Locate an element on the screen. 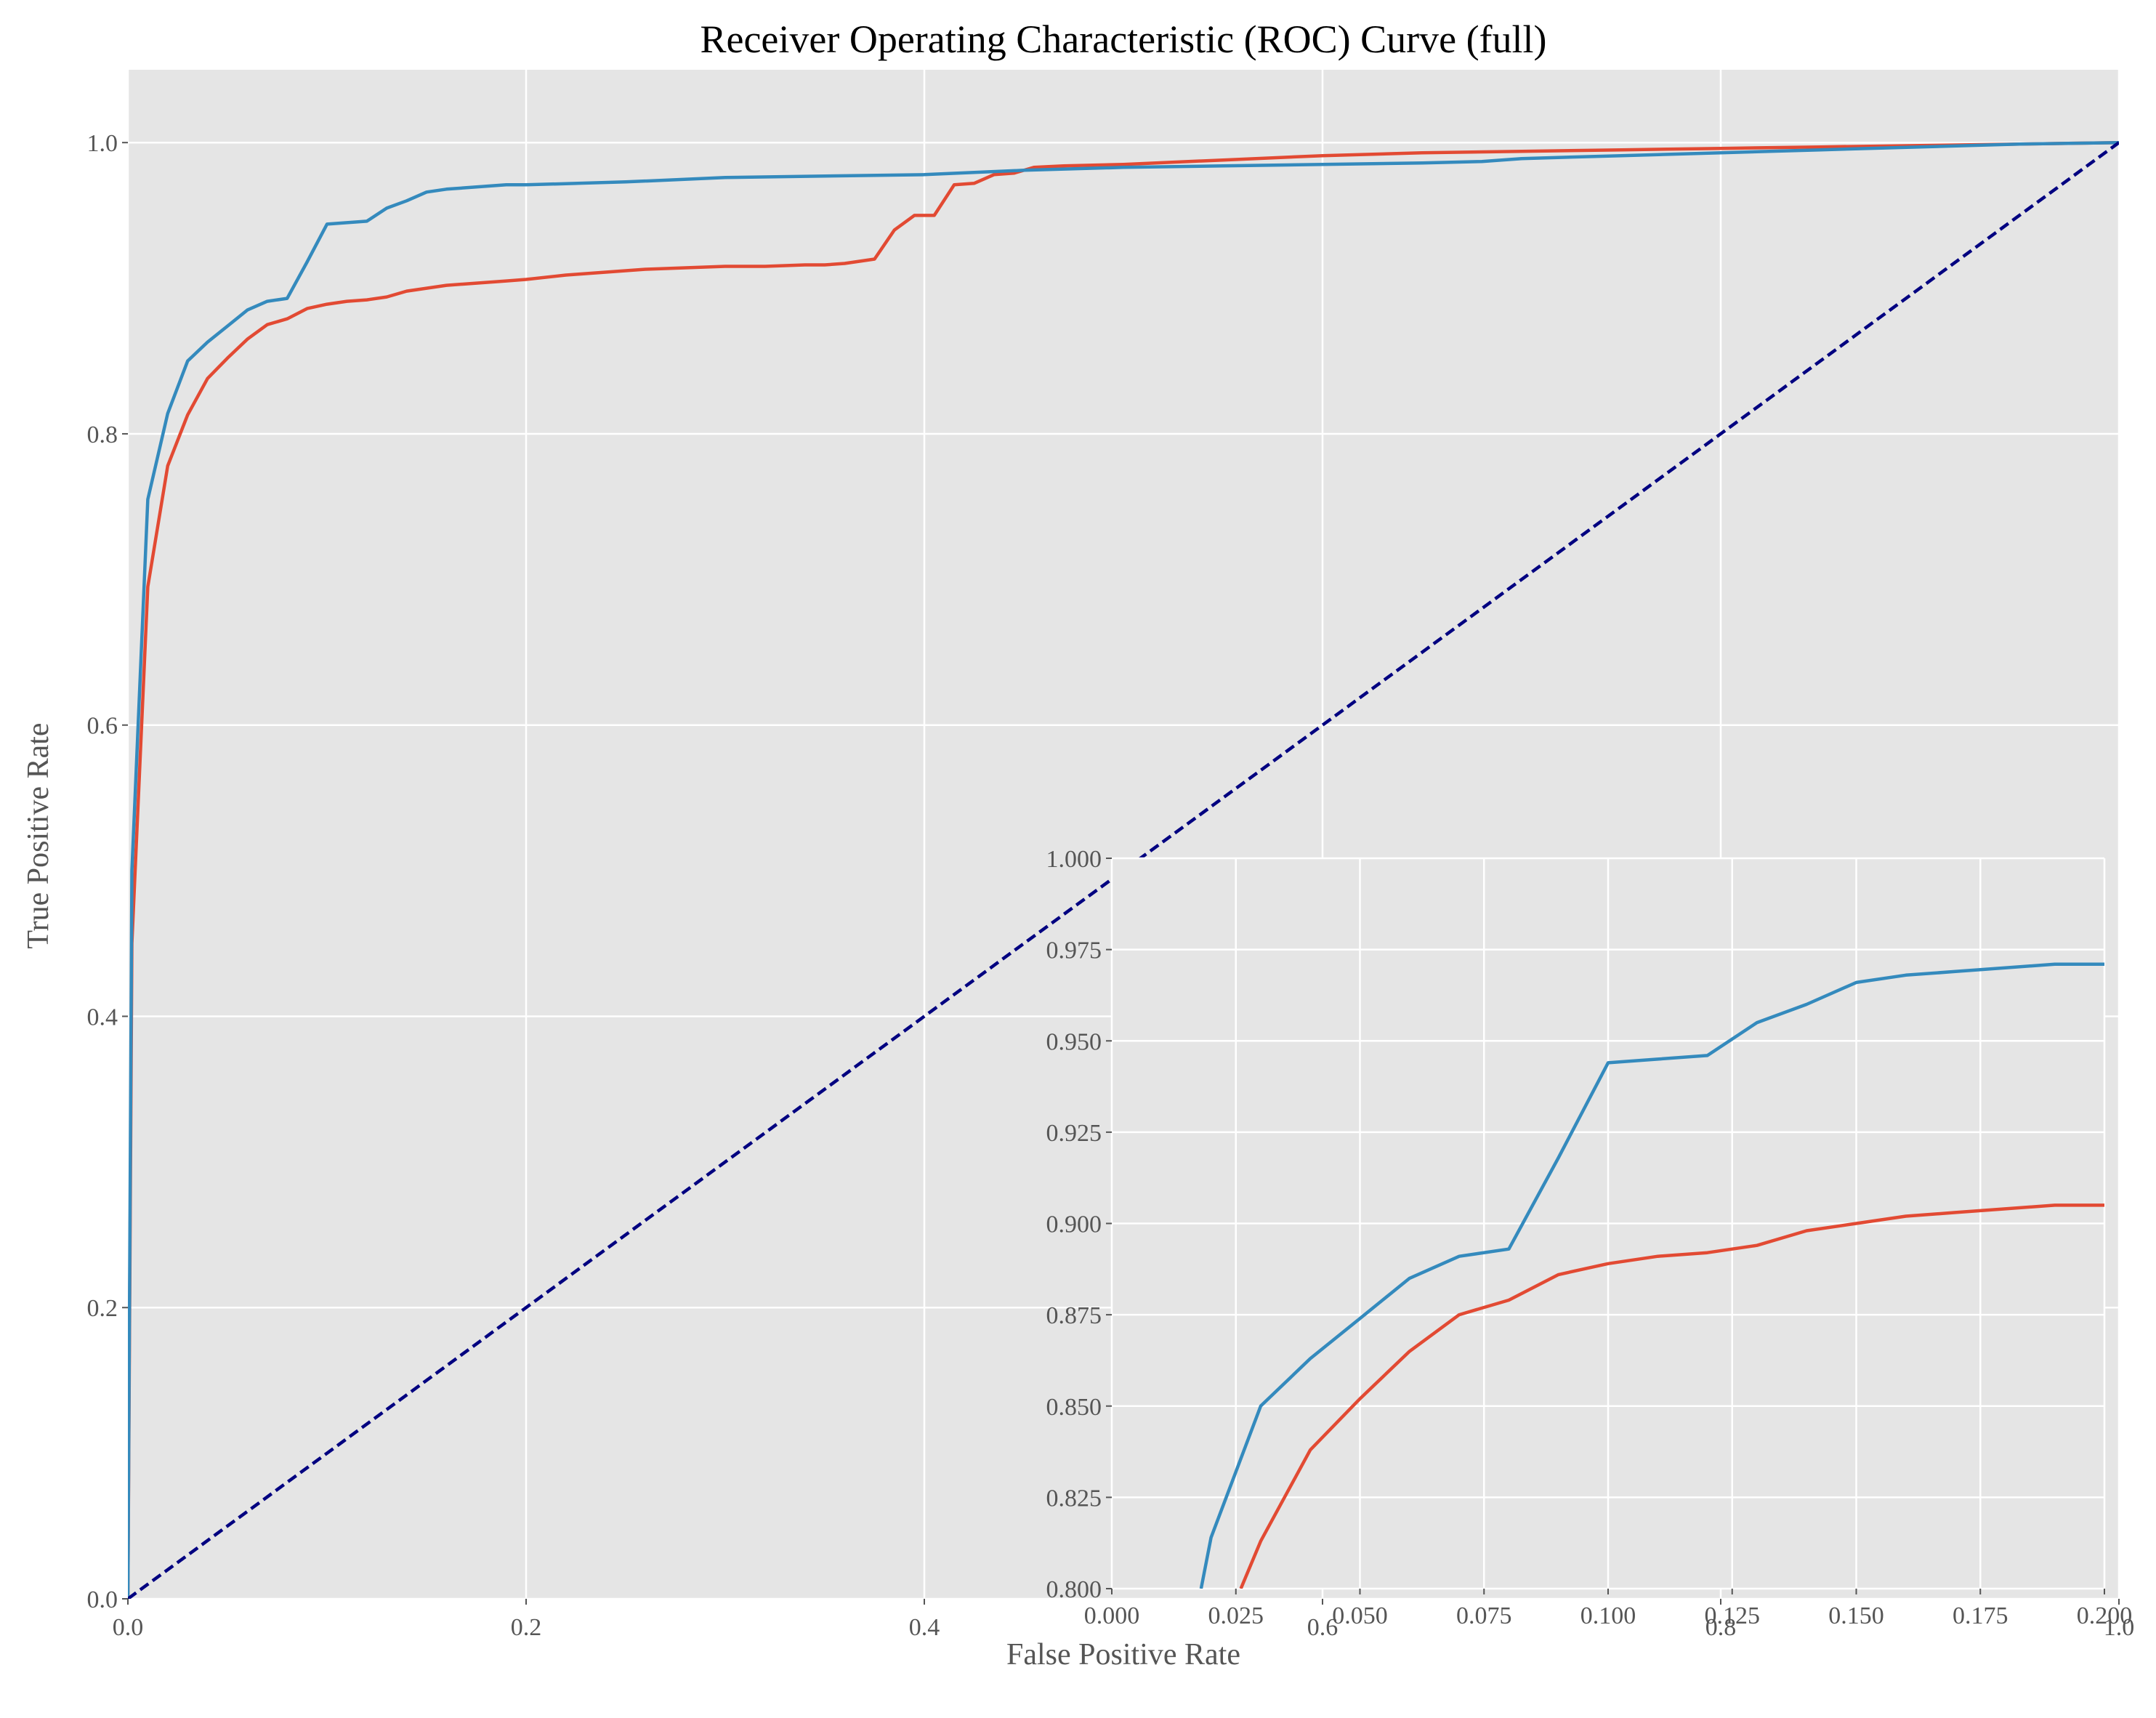  inset-y-tick-label: 0.800 is located at coordinates (1074, 1589).